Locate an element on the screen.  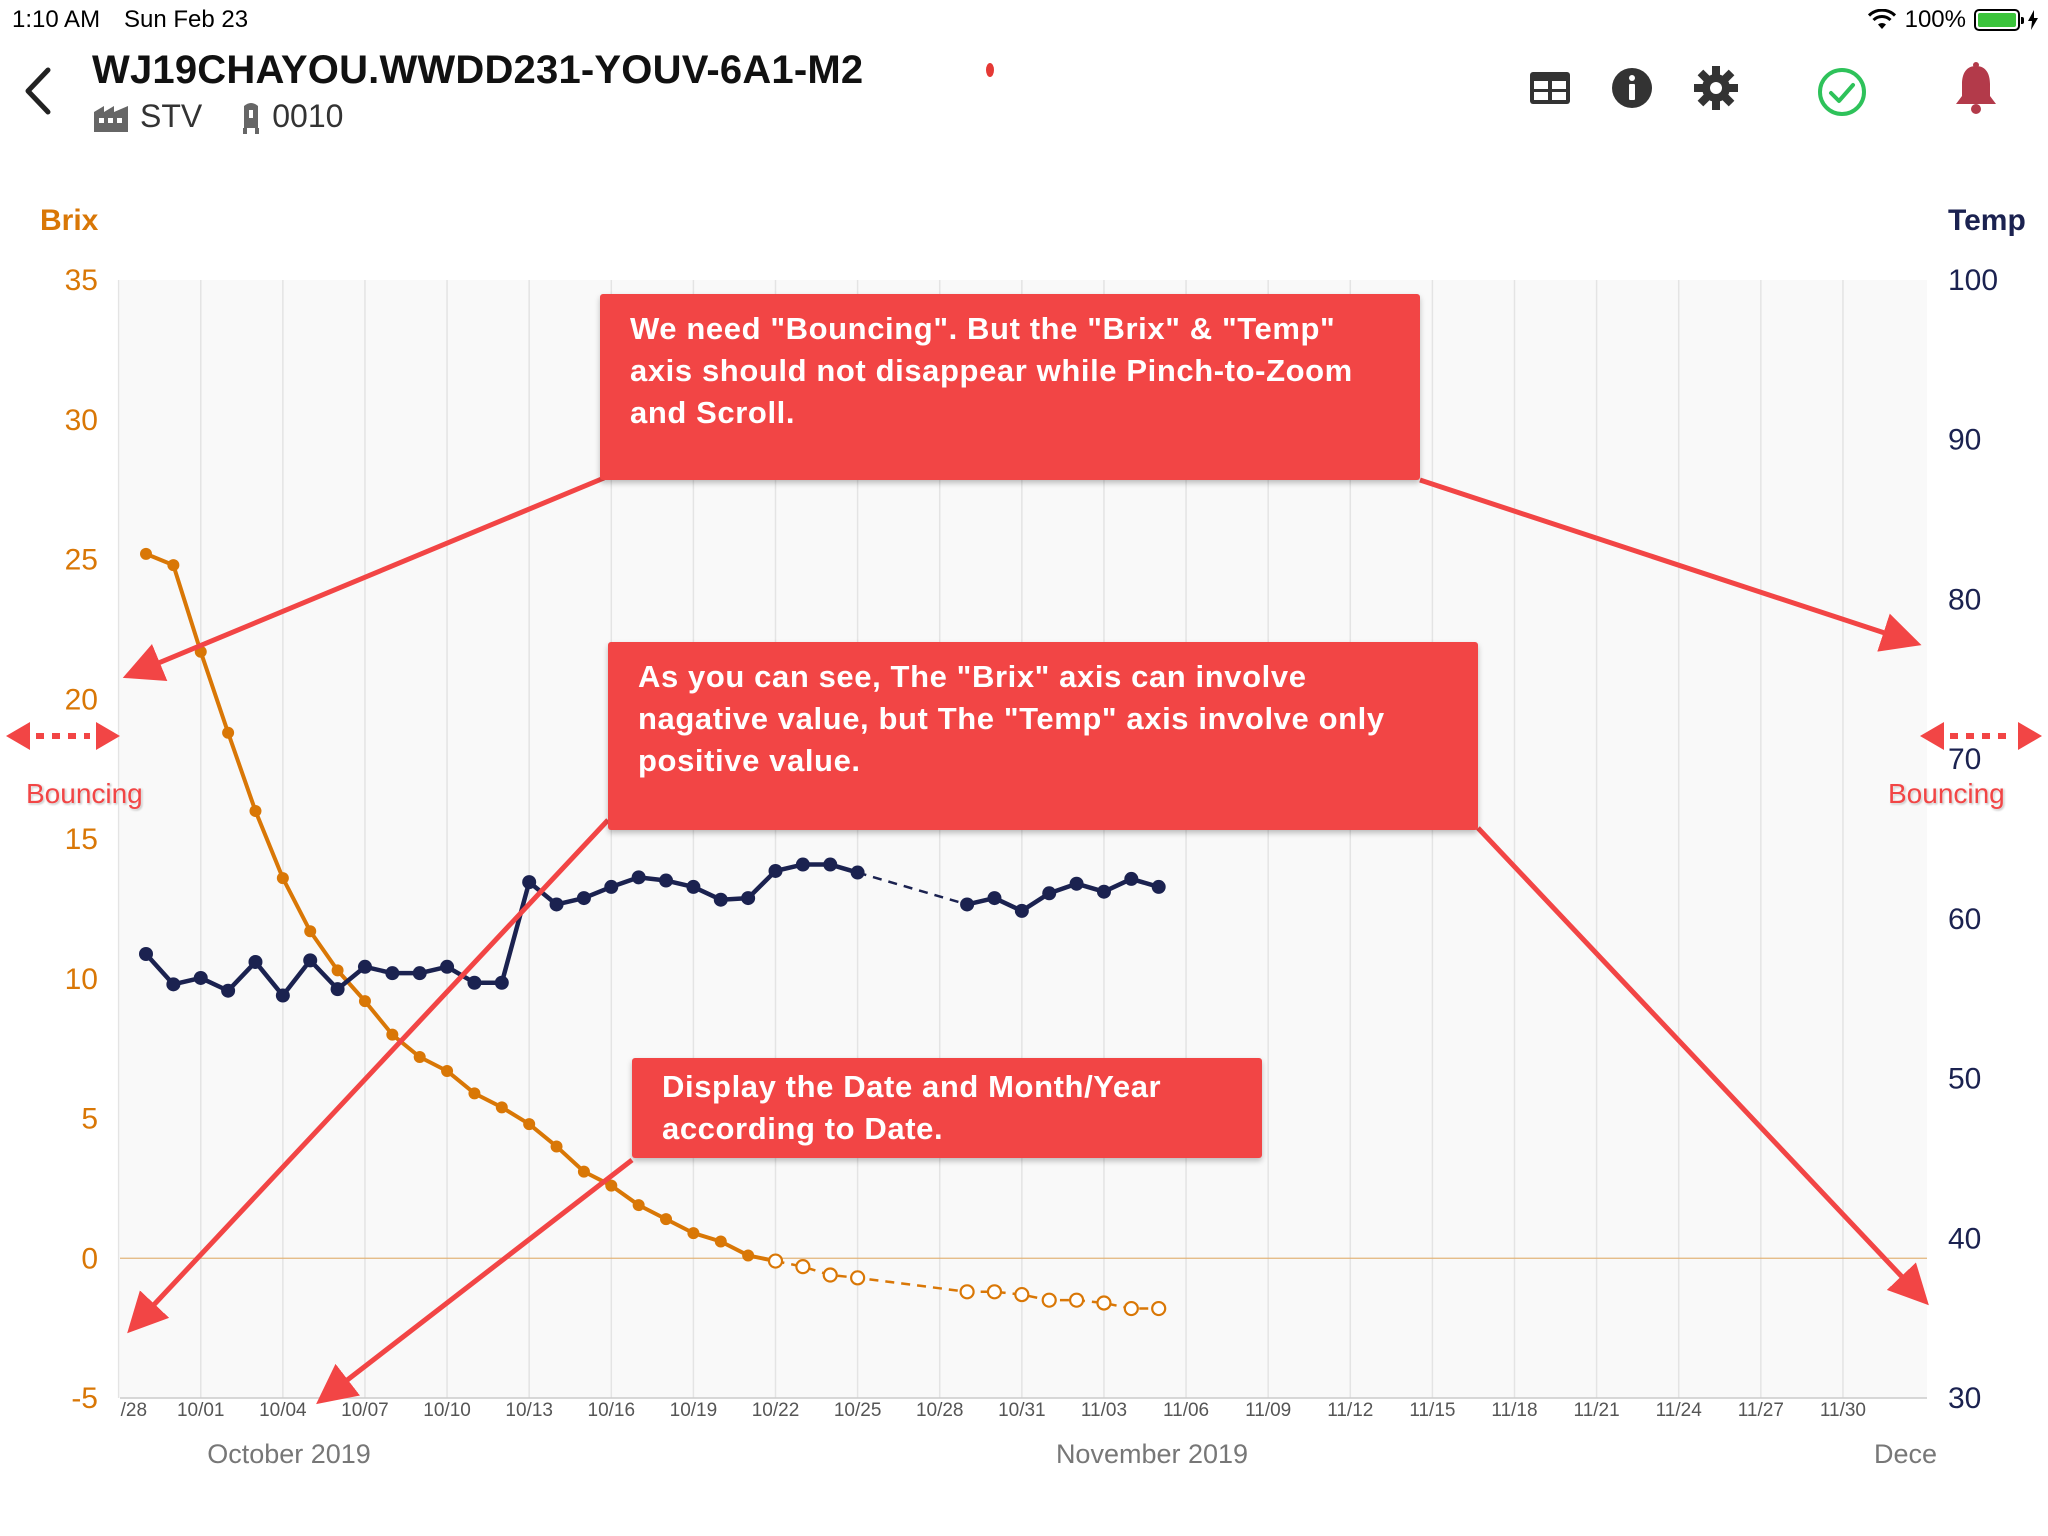
info-button is located at coordinates (1632, 88).